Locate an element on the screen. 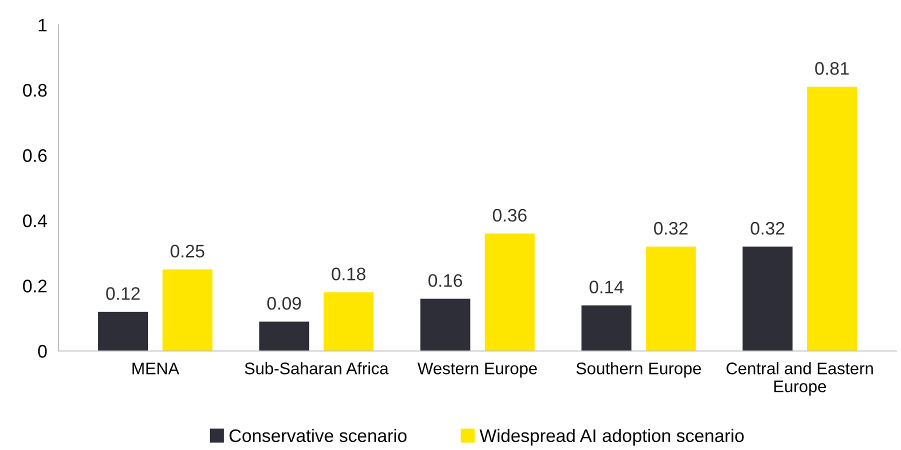  data-label: 0.25 is located at coordinates (187, 251).